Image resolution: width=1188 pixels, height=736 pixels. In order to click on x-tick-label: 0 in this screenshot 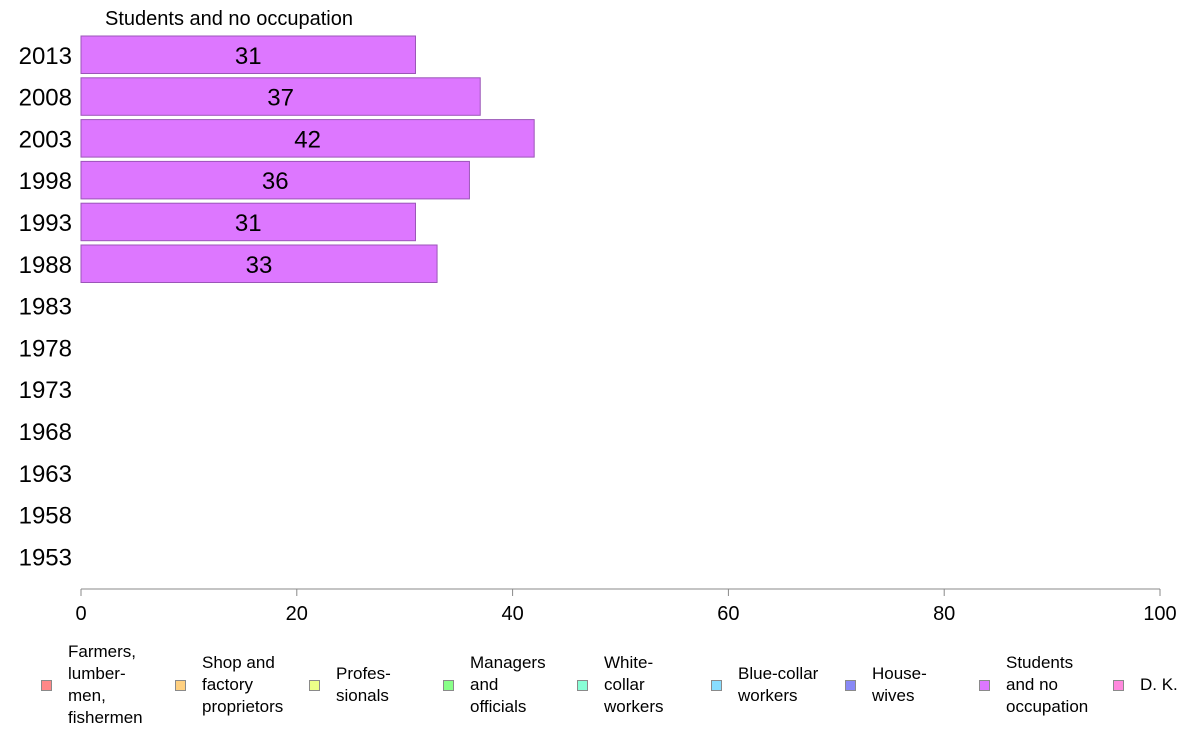, I will do `click(80, 614)`.